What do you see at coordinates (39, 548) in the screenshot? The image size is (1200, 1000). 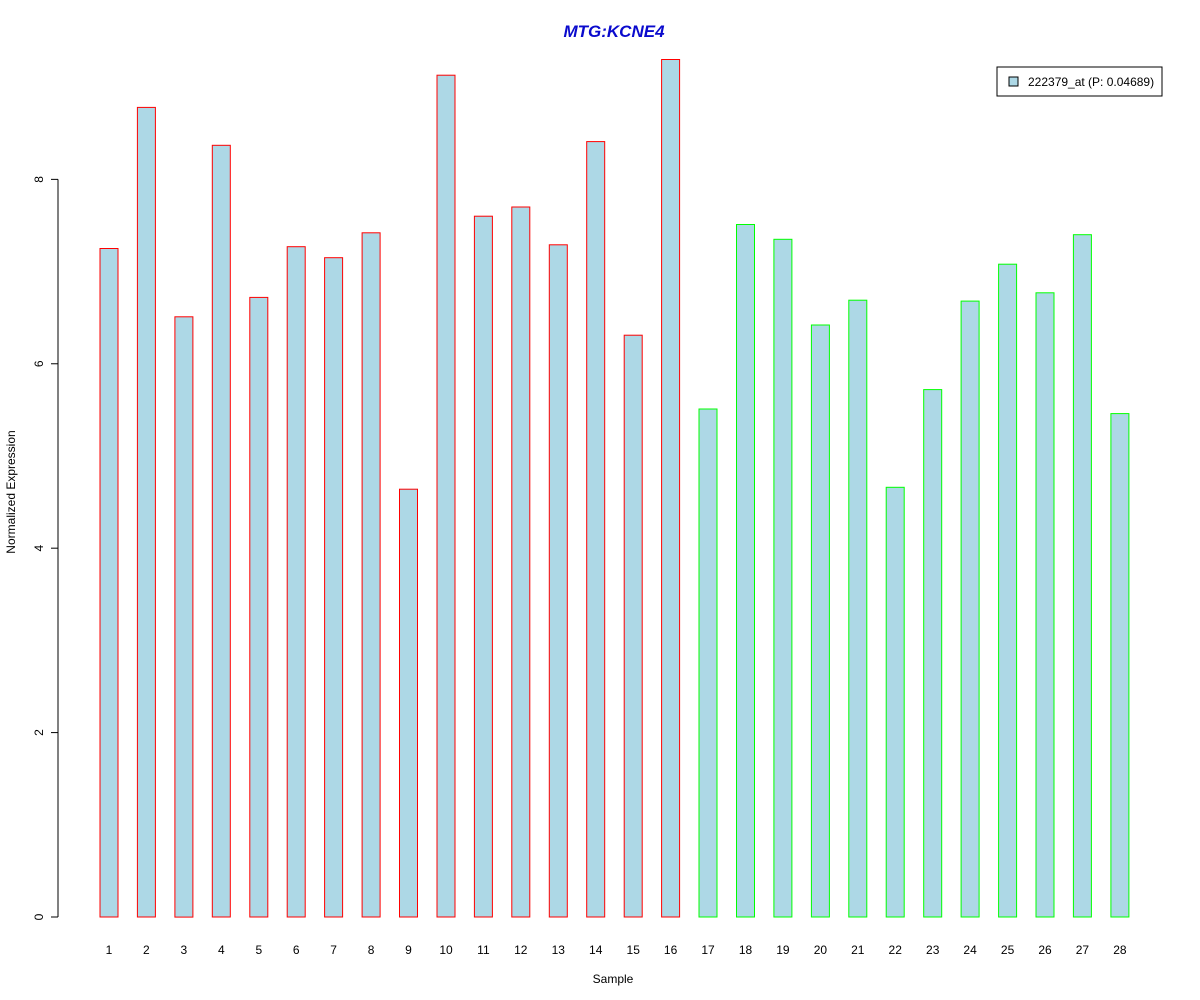 I see `y-tick-label: 4` at bounding box center [39, 548].